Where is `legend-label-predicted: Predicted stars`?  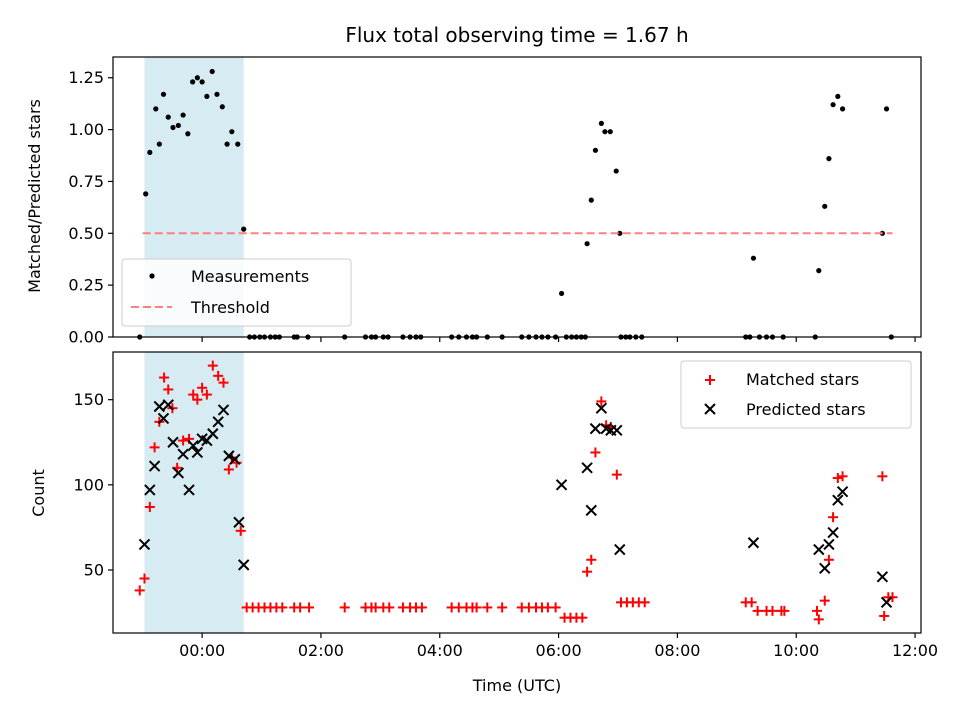 legend-label-predicted: Predicted stars is located at coordinates (806, 409).